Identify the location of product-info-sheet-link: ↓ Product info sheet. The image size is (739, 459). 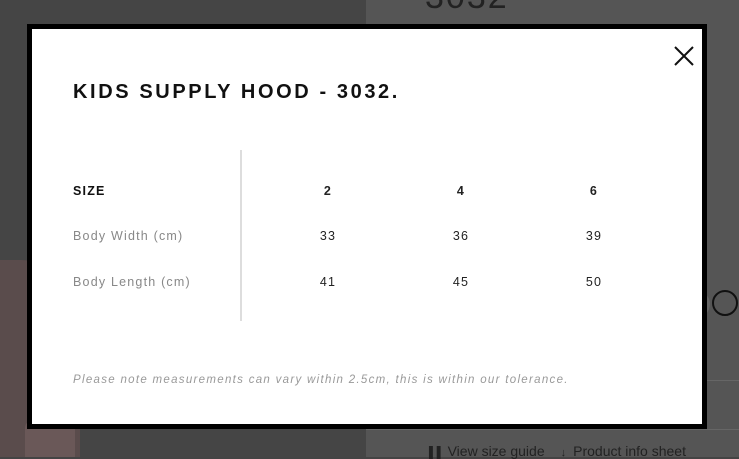
(623, 451).